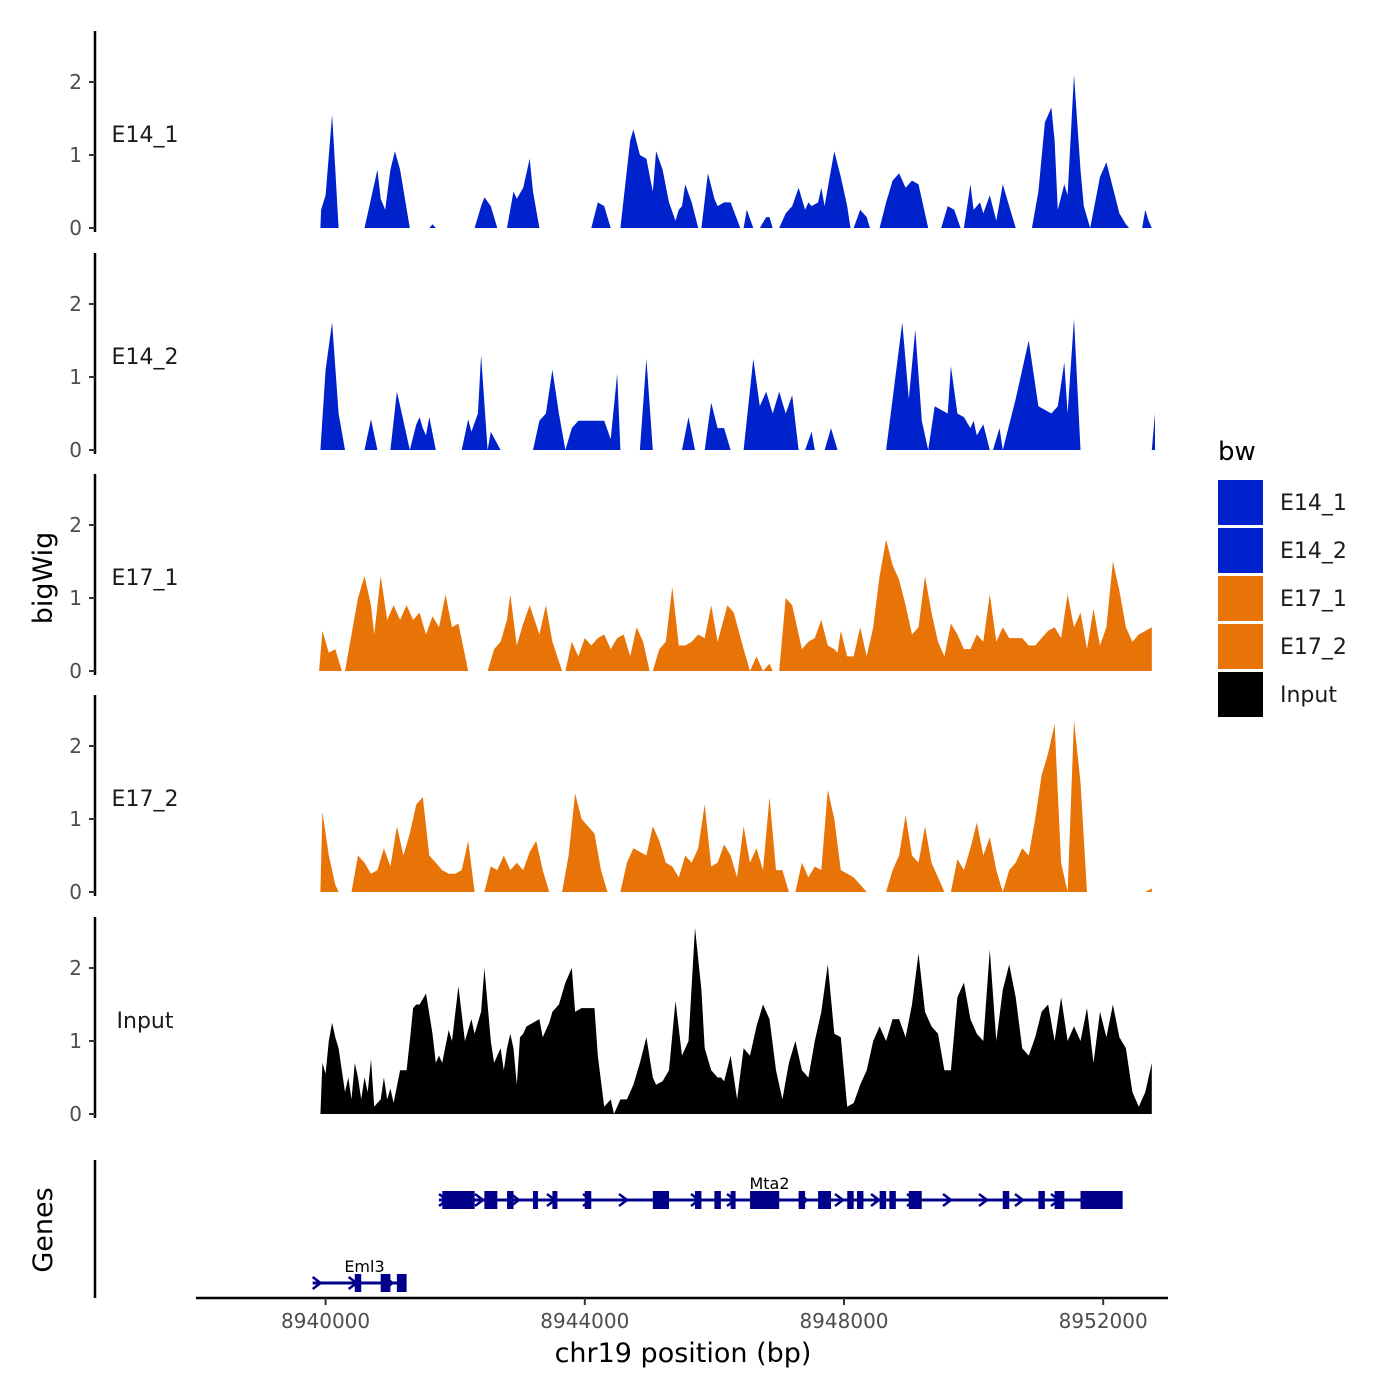 The image size is (1400, 1400). I want to click on track-label: E17_1, so click(145, 578).